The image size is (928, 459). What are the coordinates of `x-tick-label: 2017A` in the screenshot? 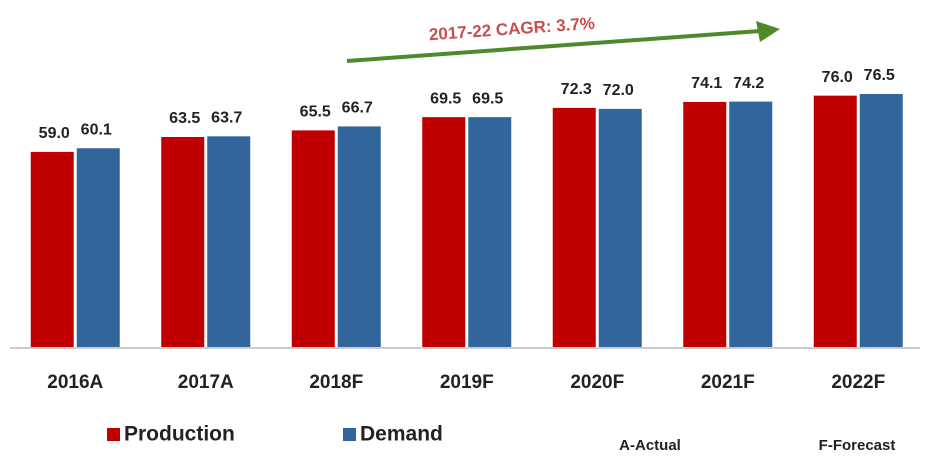 It's located at (206, 382).